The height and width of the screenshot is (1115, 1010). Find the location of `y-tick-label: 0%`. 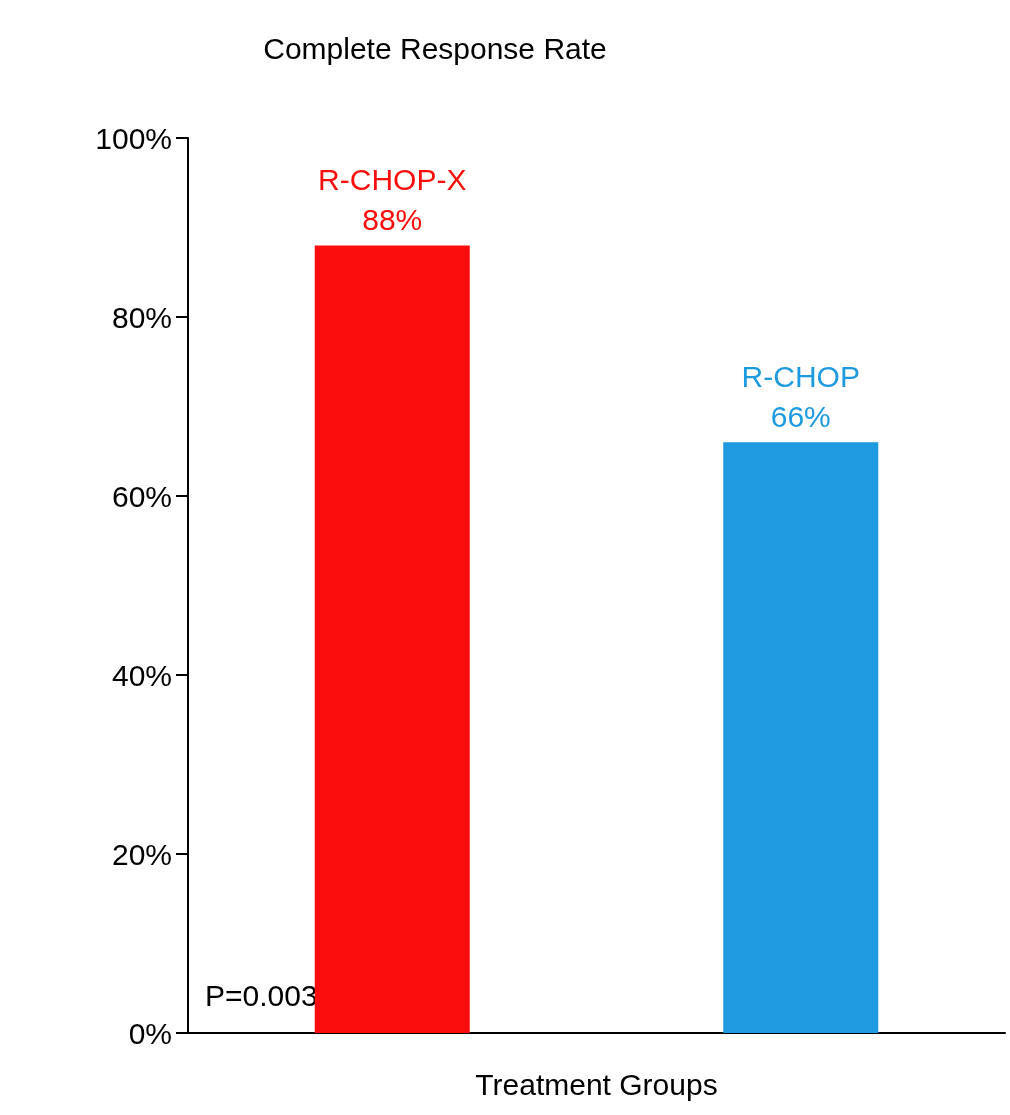

y-tick-label: 0% is located at coordinates (150, 1033).